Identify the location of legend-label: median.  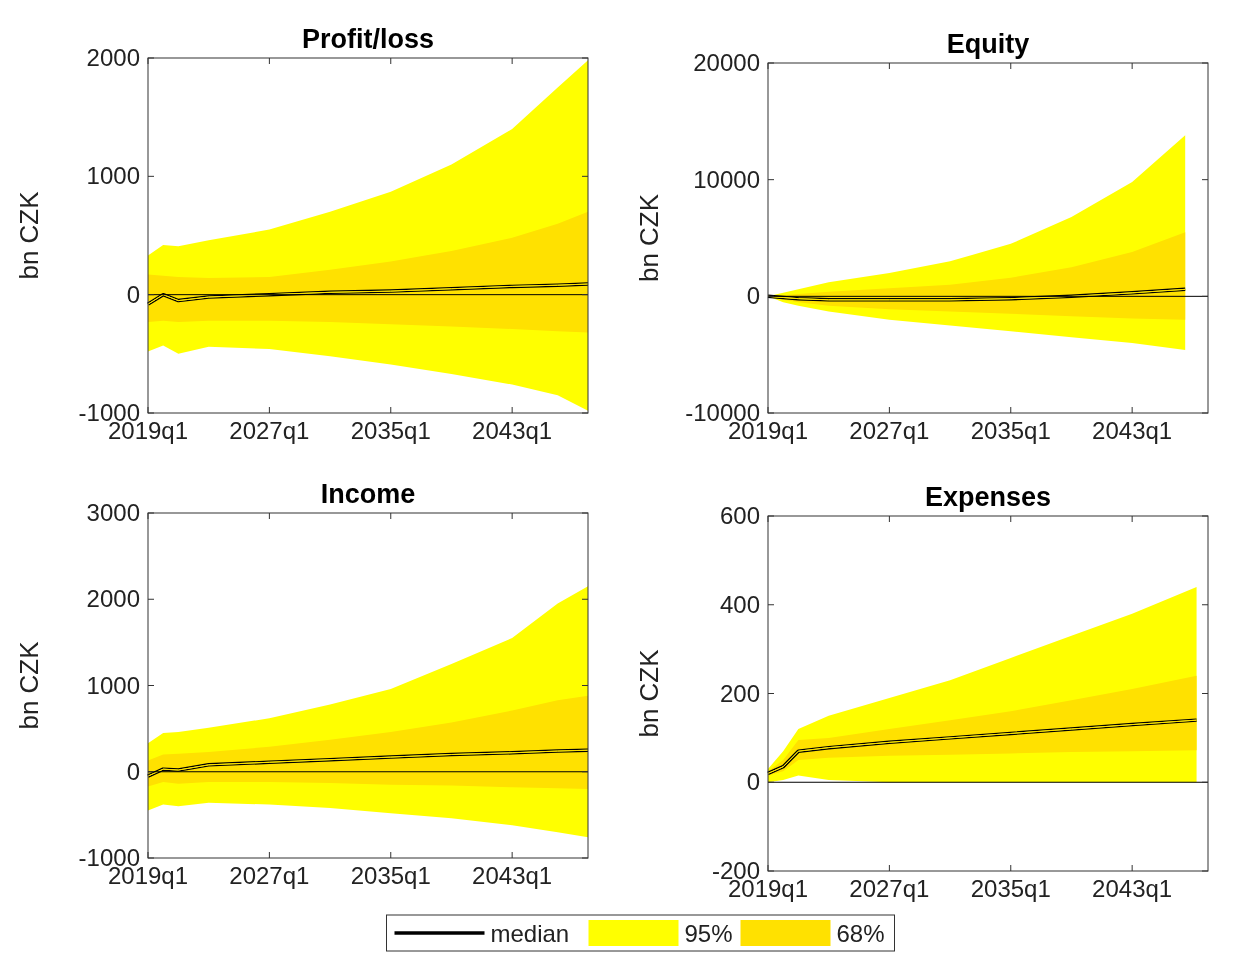
(530, 933).